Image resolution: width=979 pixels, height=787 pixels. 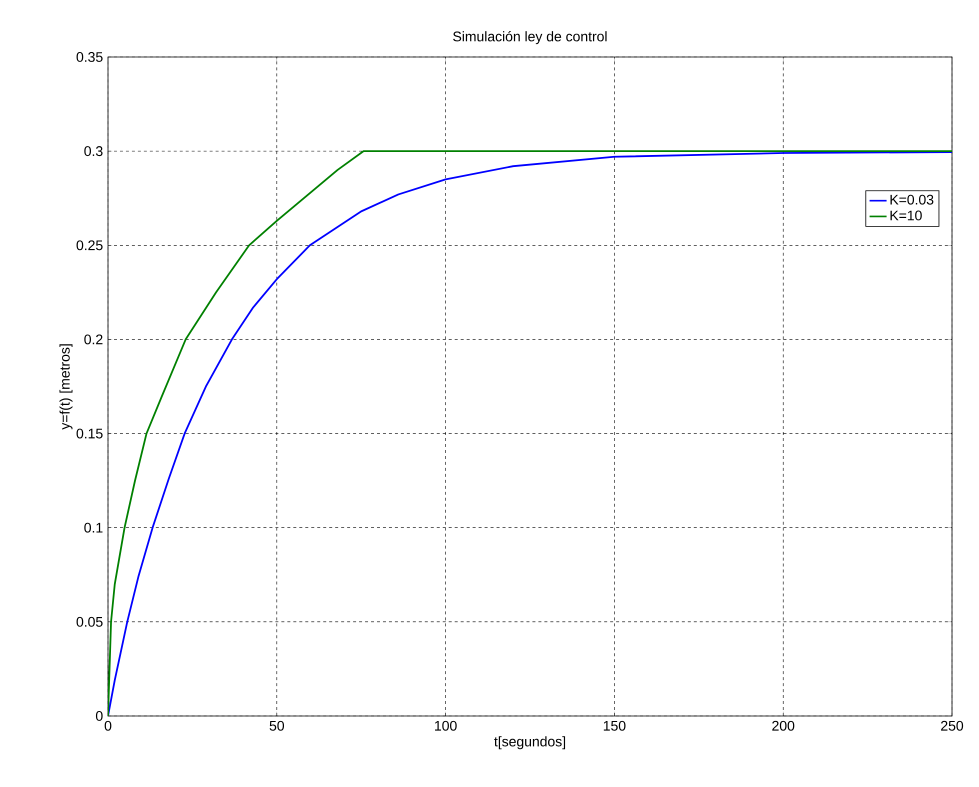 What do you see at coordinates (89, 621) in the screenshot?
I see `y-tick-label: 0.05` at bounding box center [89, 621].